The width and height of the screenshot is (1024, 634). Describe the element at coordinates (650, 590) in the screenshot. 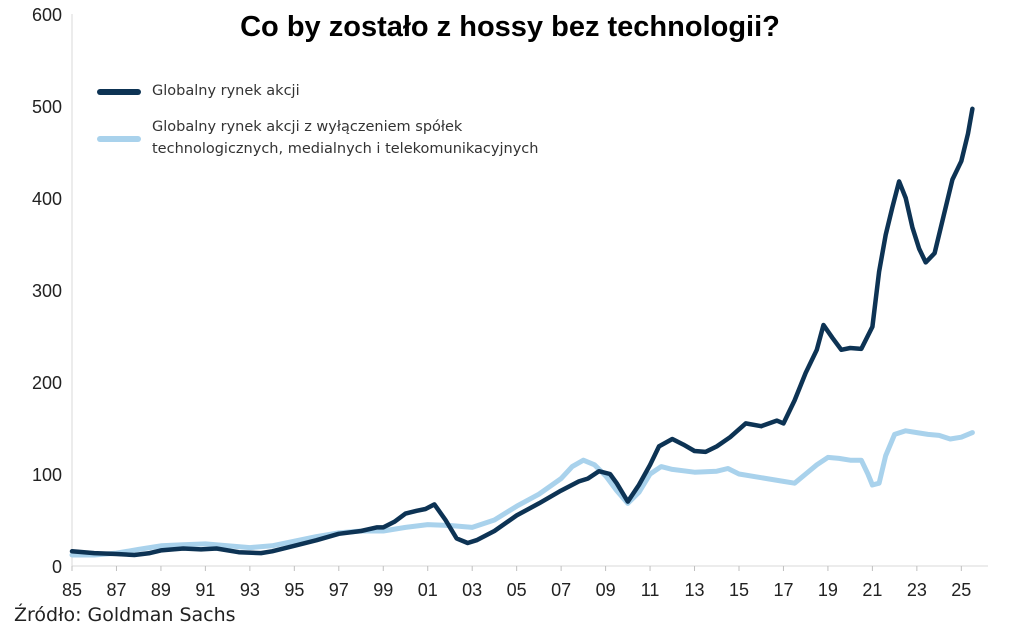

I see `x-tick-label: 11` at that location.